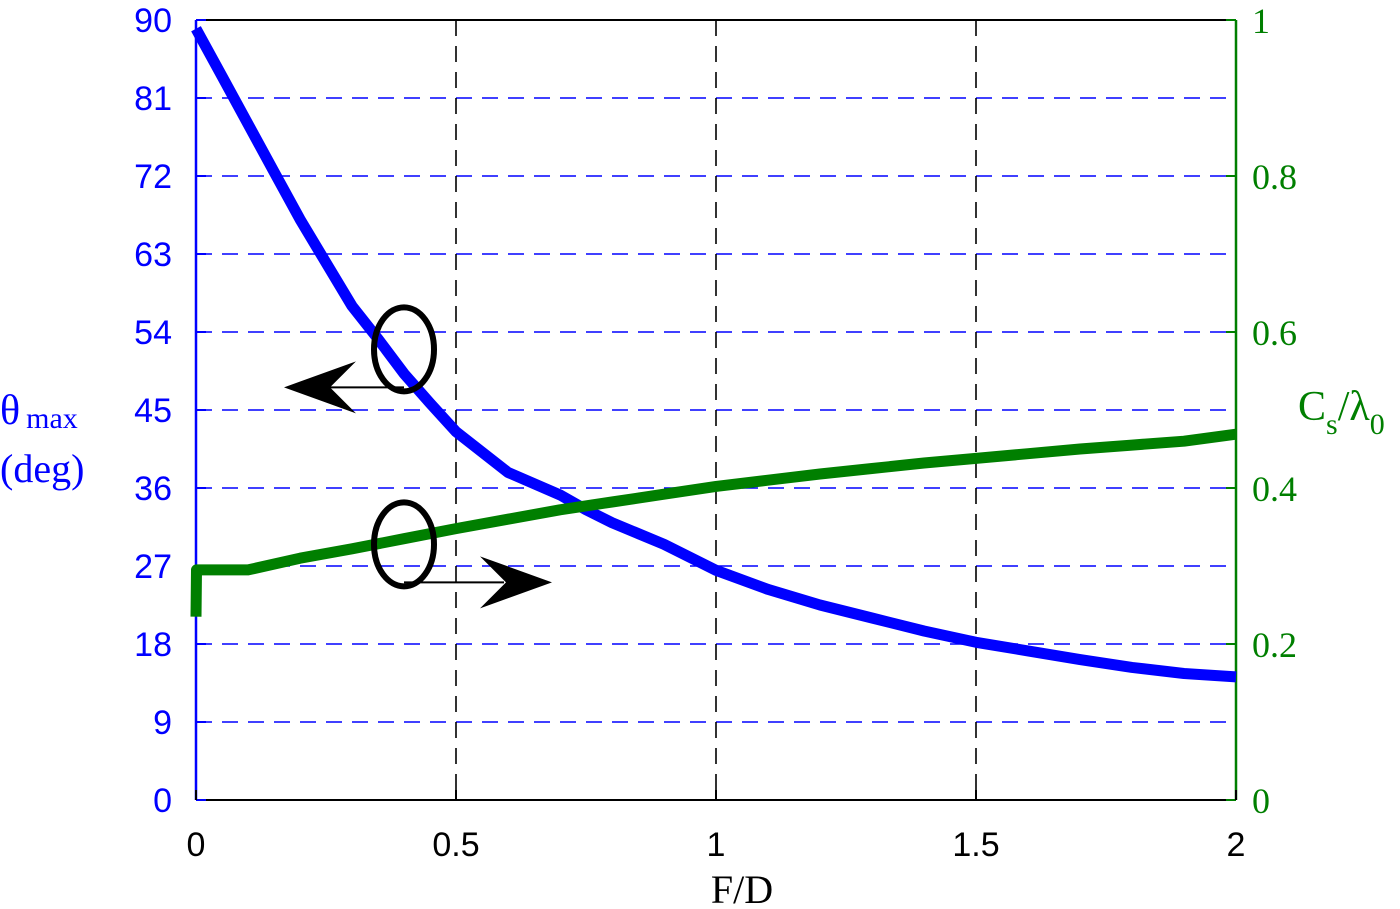  I want to click on y-left-tick-label-7: 63, so click(153, 255).